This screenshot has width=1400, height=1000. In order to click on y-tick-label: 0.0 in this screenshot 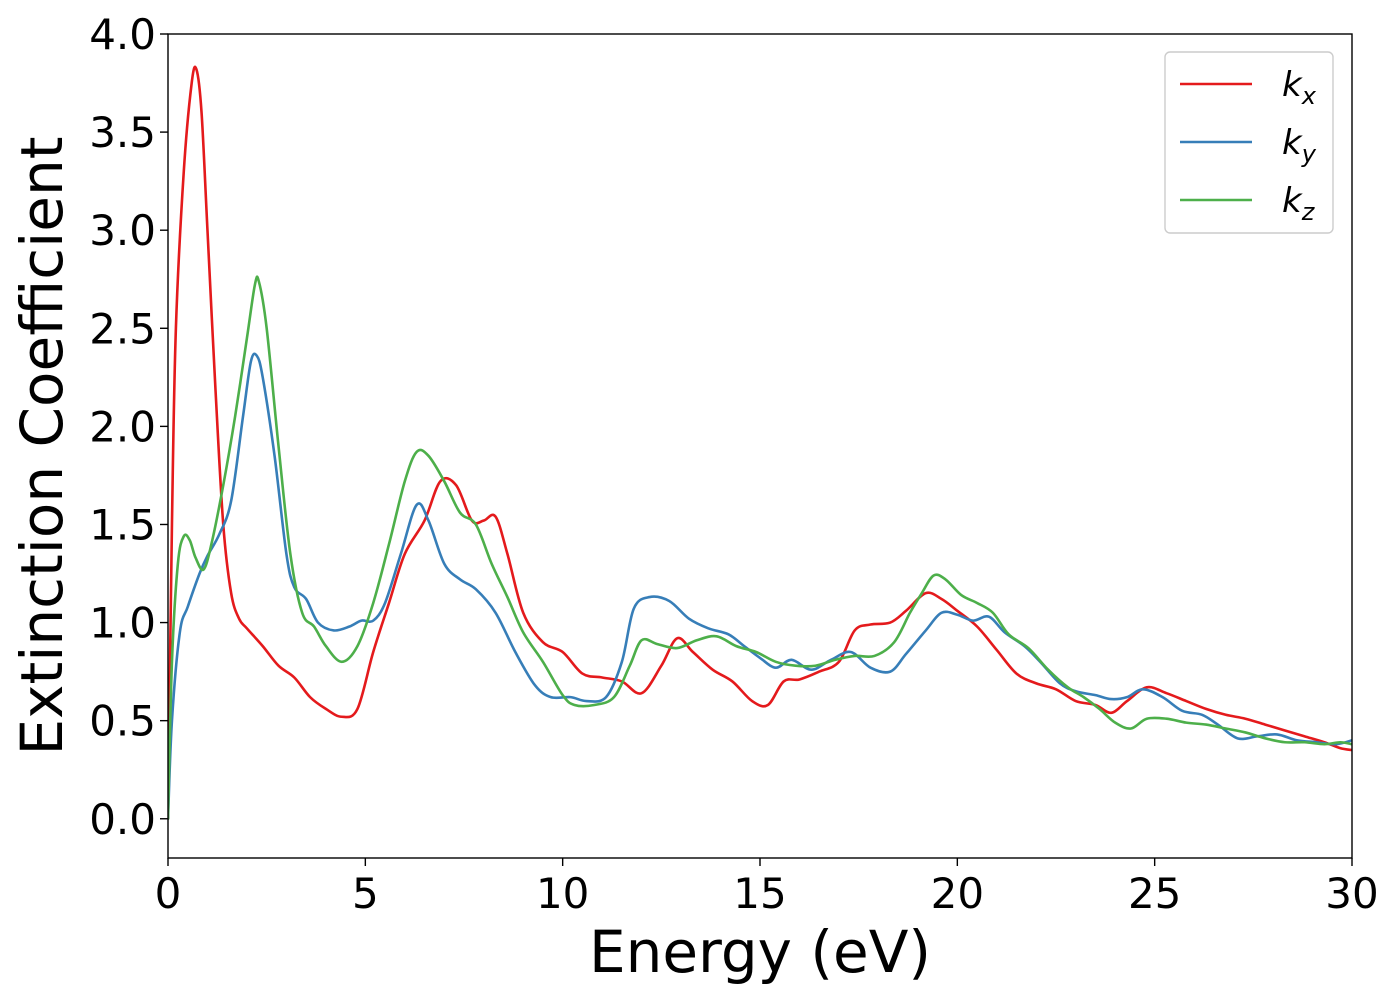, I will do `click(122, 819)`.